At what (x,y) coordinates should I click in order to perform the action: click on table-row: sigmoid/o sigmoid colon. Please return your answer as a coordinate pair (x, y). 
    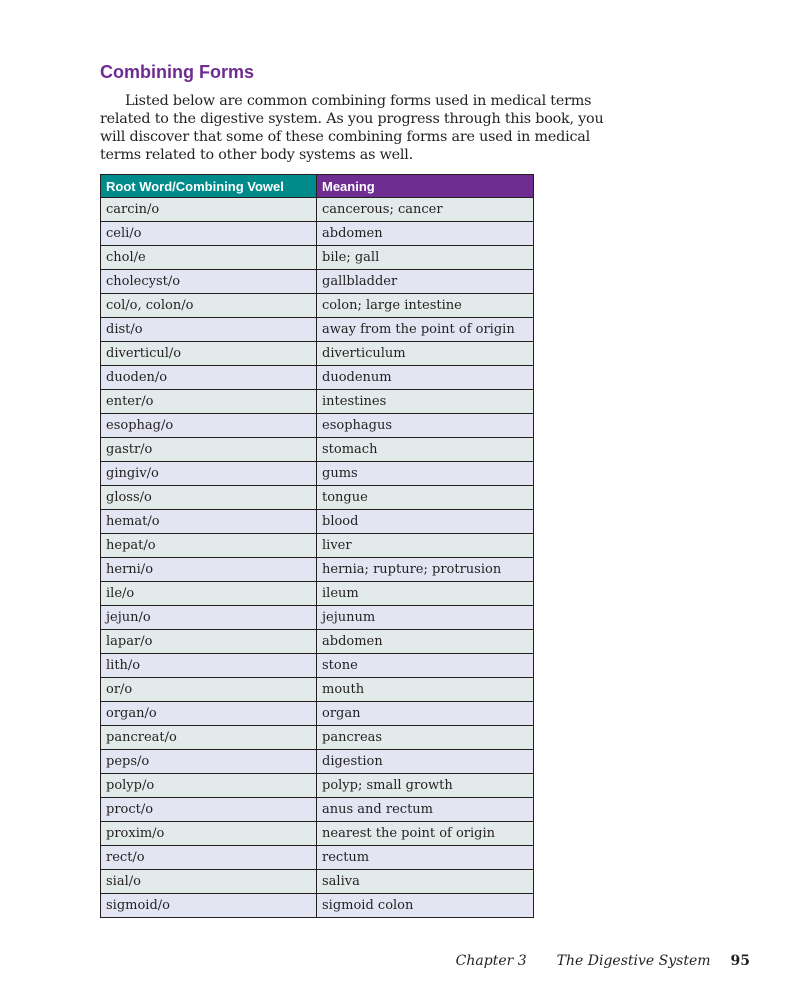
    Looking at the image, I should click on (317, 905).